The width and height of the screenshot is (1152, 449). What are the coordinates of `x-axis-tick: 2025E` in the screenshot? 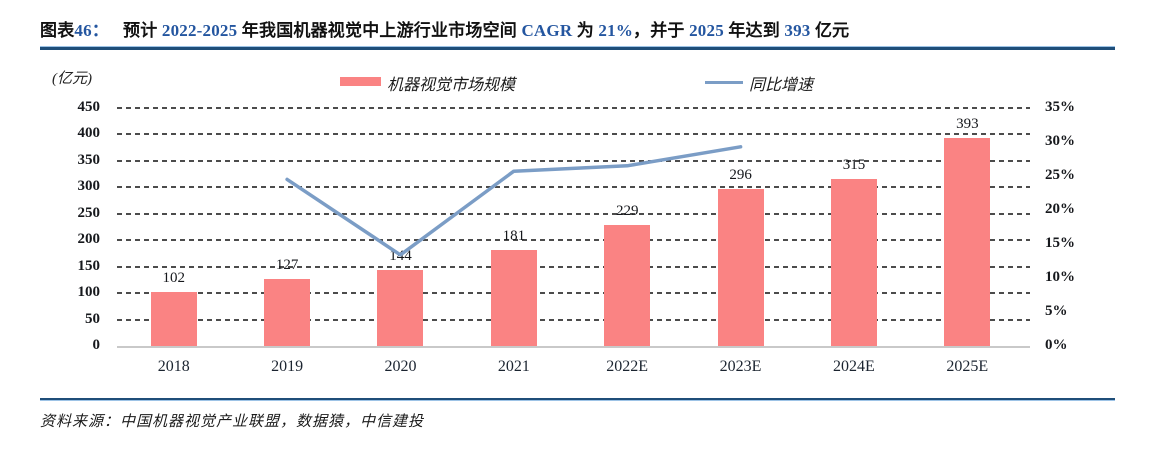 It's located at (967, 366).